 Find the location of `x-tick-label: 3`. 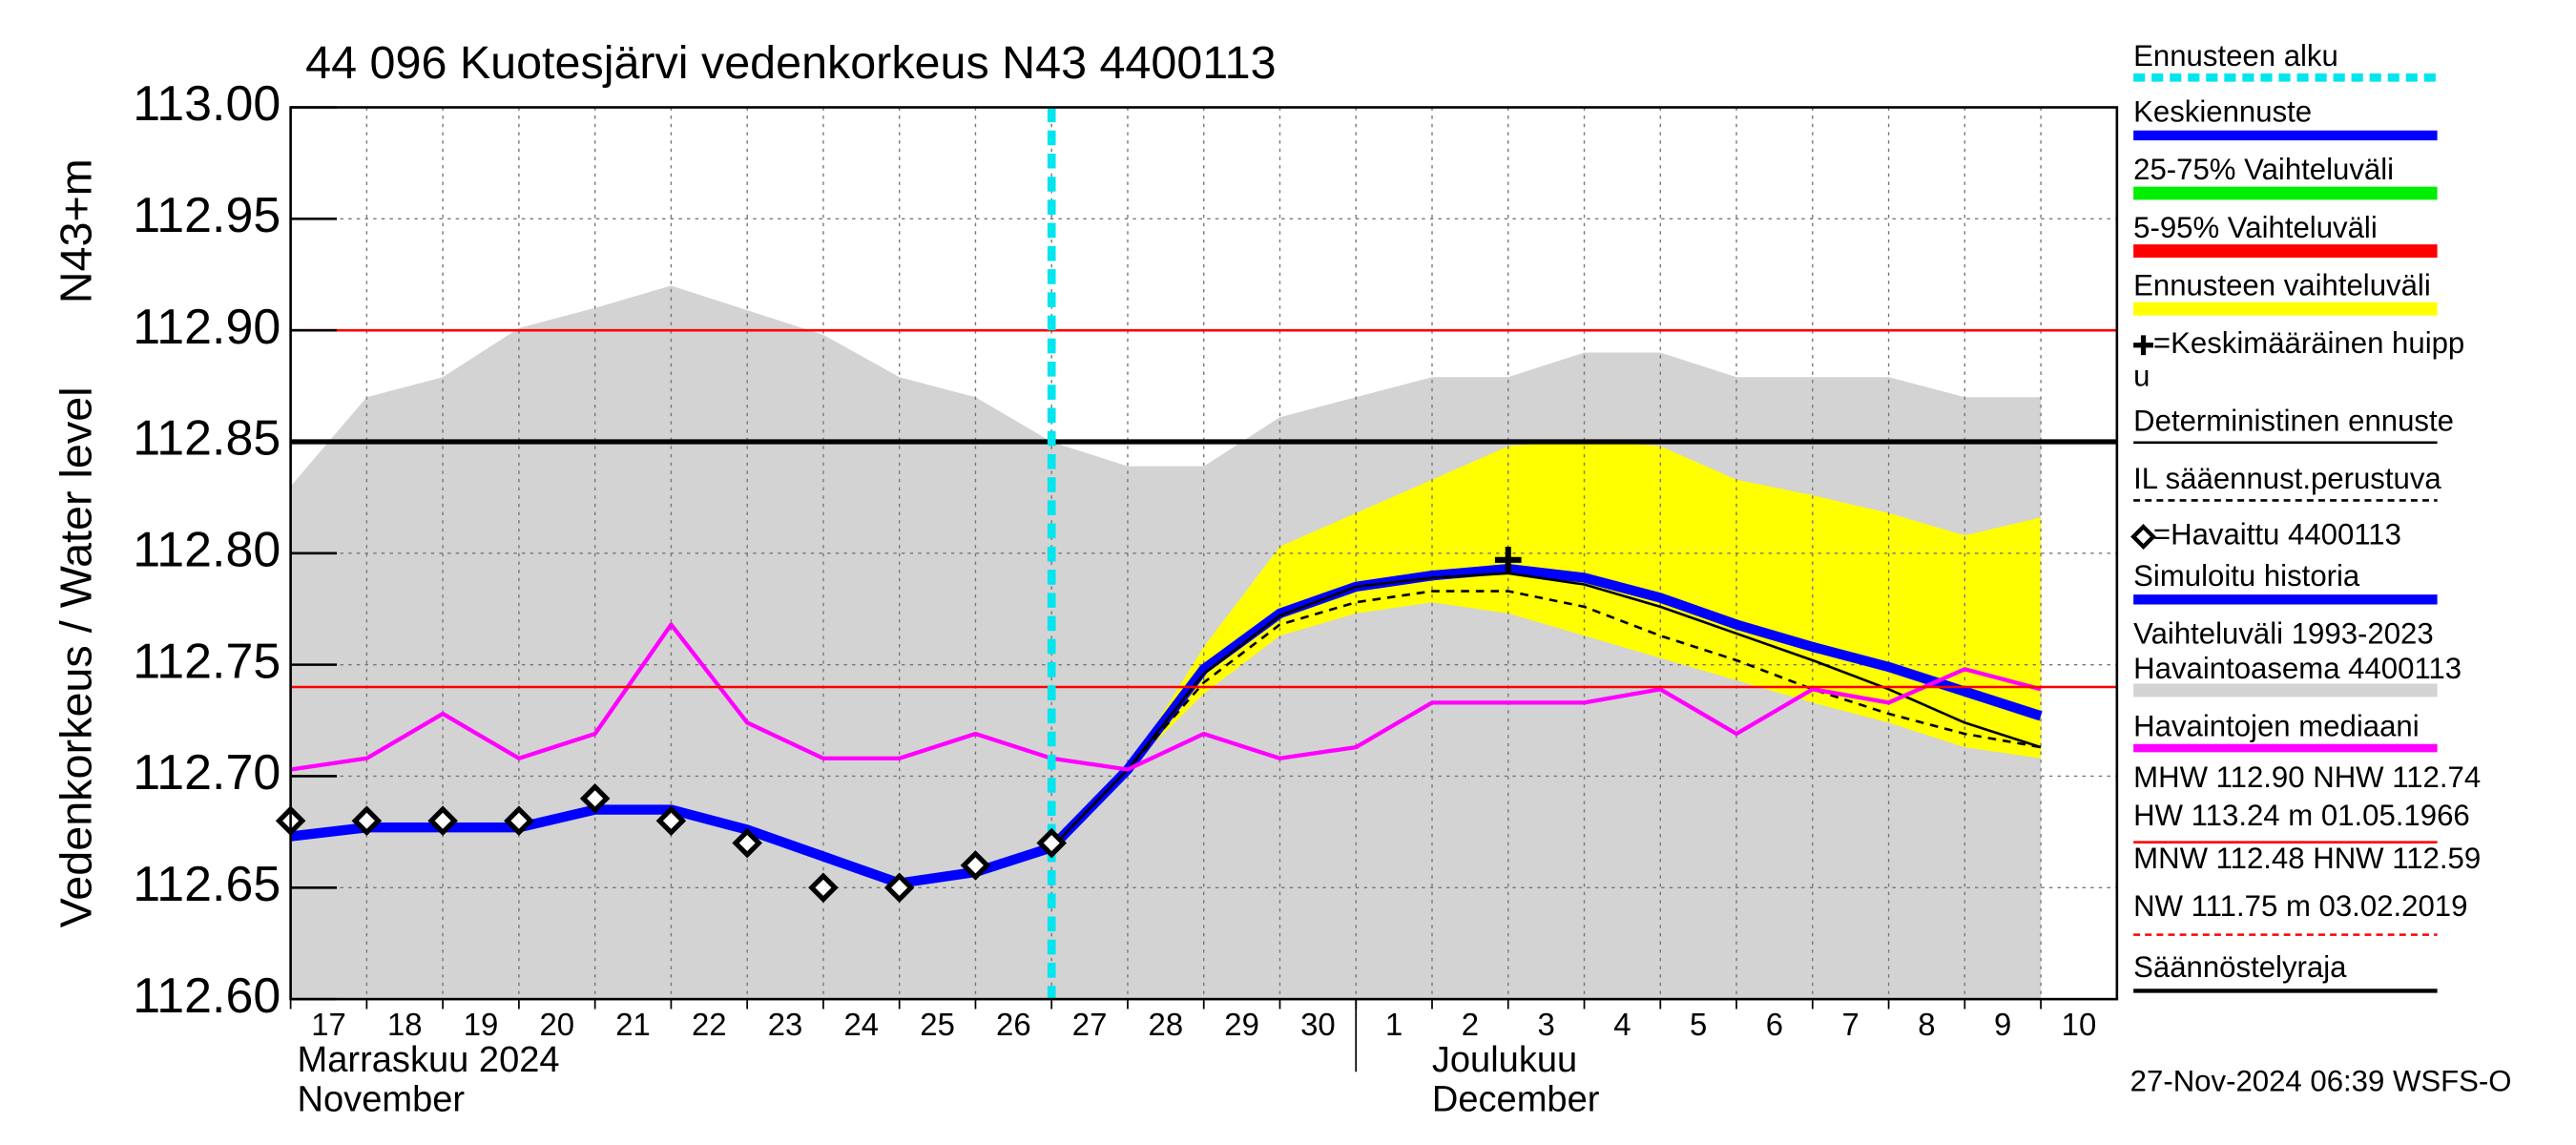

x-tick-label: 3 is located at coordinates (1546, 1025).